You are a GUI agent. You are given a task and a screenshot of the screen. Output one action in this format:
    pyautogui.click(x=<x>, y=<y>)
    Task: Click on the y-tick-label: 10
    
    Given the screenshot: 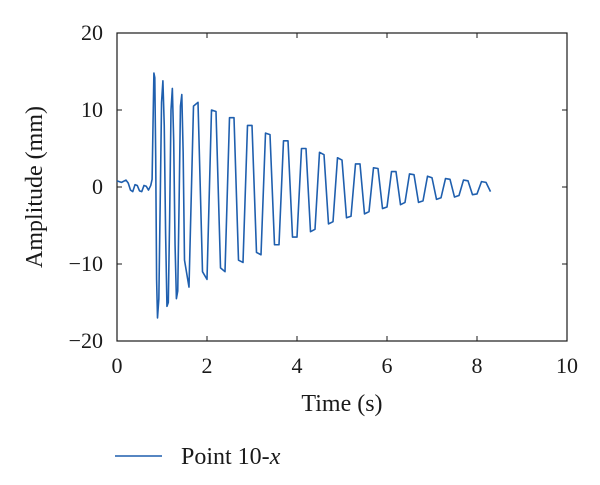 What is the action you would take?
    pyautogui.click(x=92, y=109)
    